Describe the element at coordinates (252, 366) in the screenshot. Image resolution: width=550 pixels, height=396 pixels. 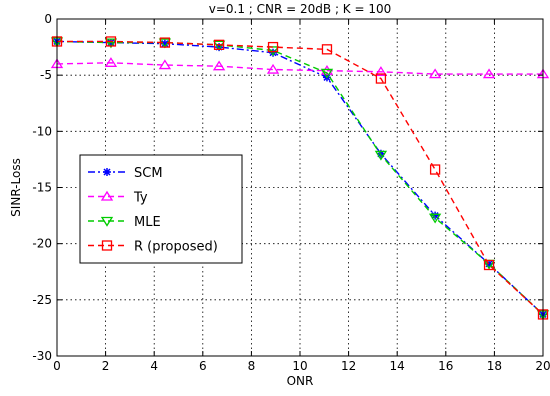
I see `x-tick-label: 8` at that location.